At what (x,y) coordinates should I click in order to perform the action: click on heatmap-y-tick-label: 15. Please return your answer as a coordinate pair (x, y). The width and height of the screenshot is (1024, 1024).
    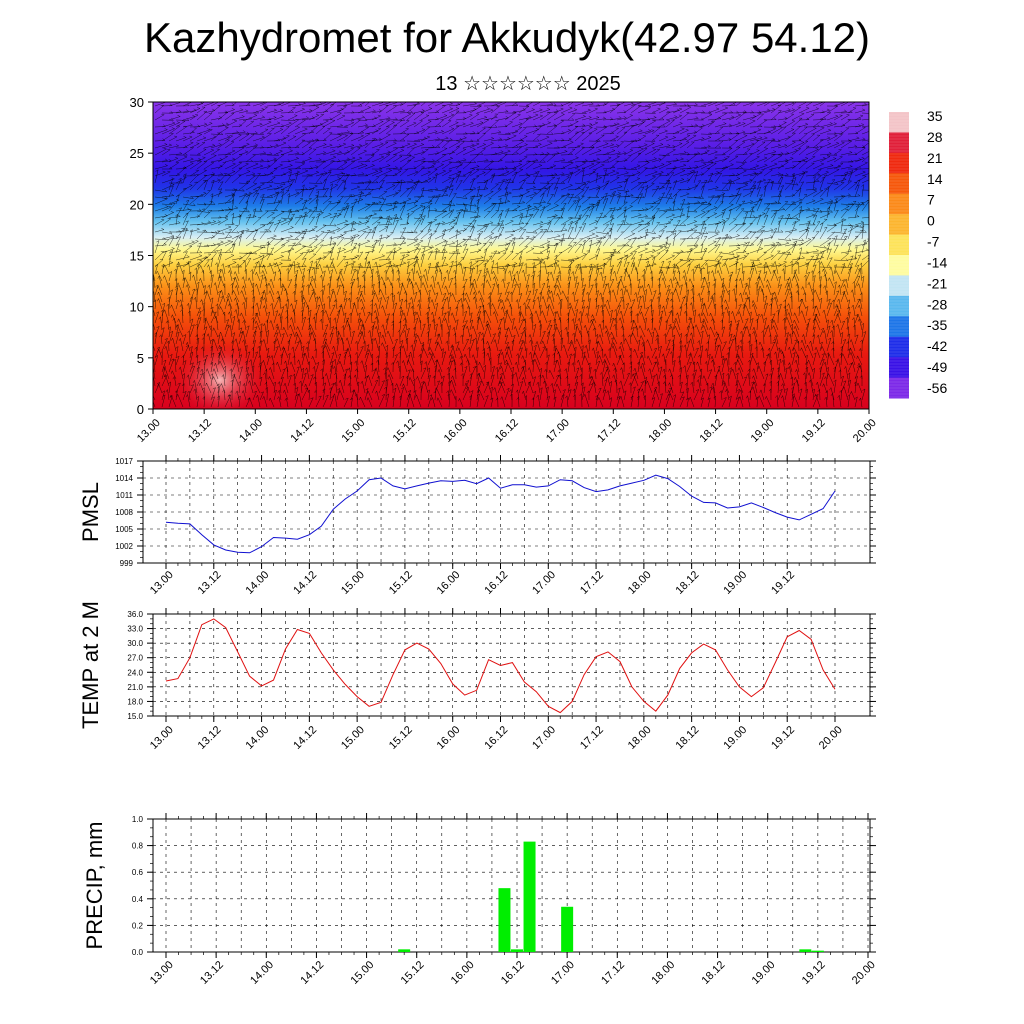
    Looking at the image, I should click on (137, 256).